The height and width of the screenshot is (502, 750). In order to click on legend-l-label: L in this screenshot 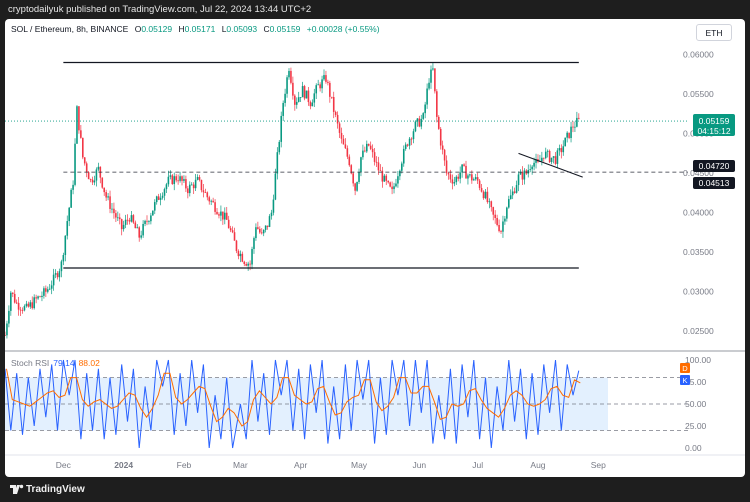, I will do `click(224, 29)`.